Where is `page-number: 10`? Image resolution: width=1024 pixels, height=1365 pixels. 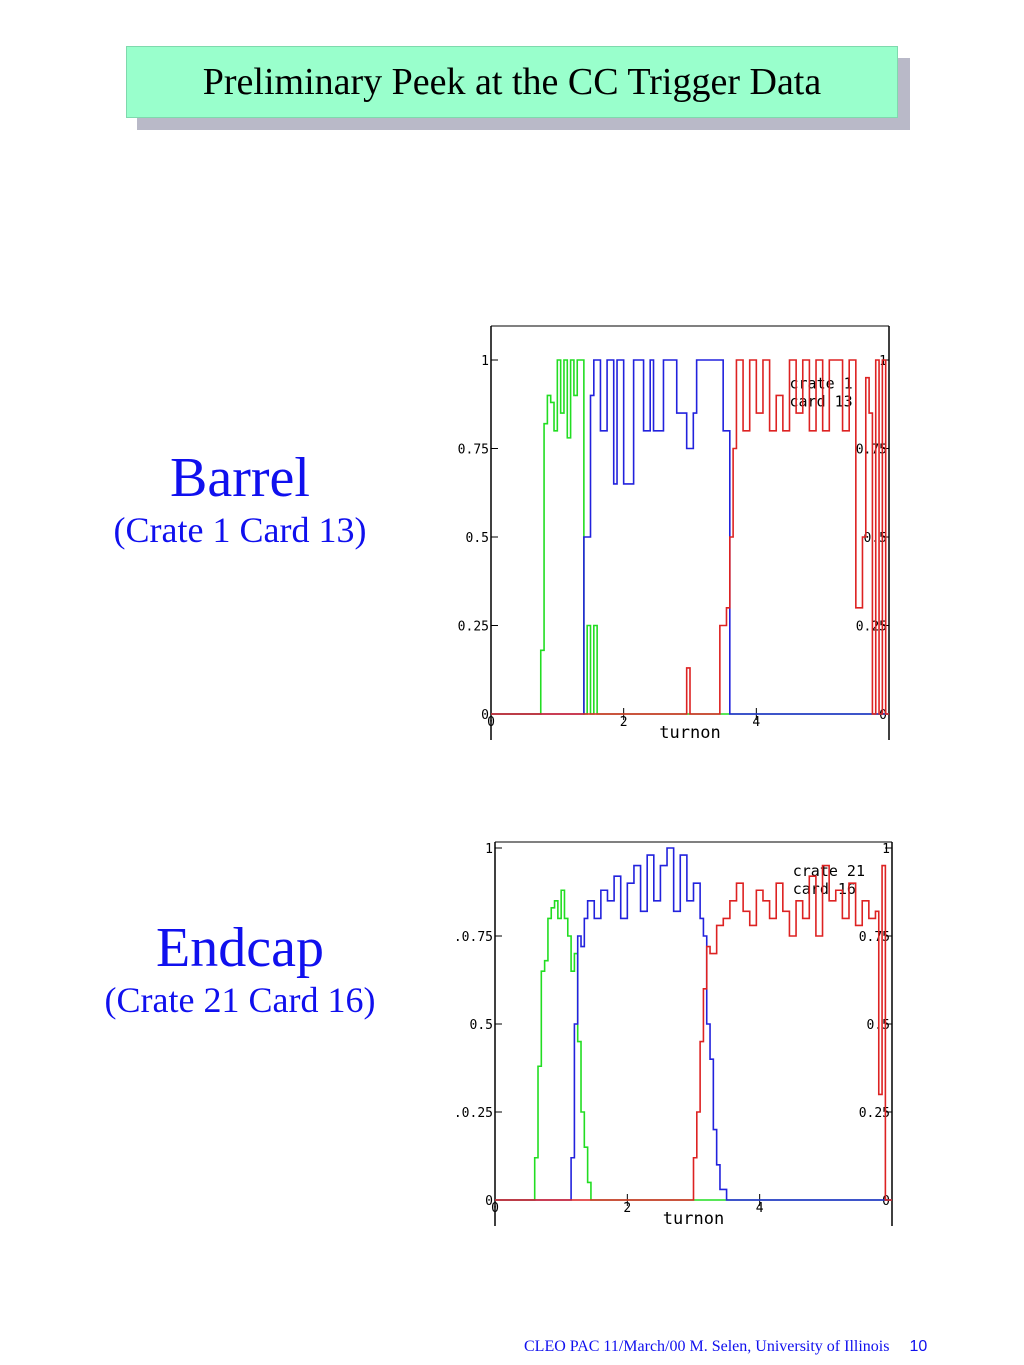 page-number: 10 is located at coordinates (918, 1346).